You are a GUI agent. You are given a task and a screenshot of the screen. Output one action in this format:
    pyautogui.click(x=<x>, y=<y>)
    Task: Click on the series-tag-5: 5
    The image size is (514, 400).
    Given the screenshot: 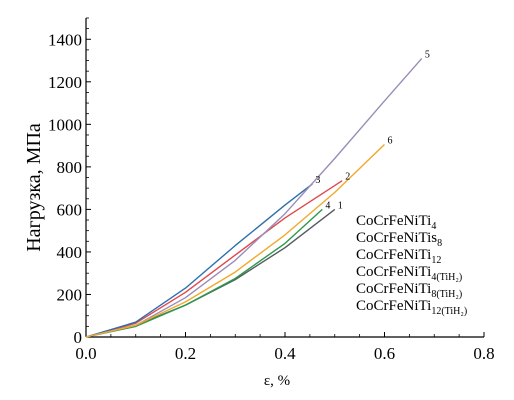 What is the action you would take?
    pyautogui.click(x=427, y=54)
    